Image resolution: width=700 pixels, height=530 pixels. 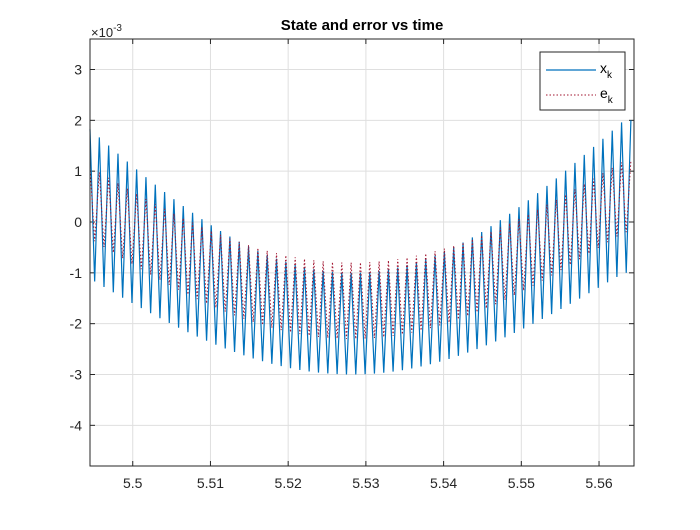 What do you see at coordinates (76, 273) in the screenshot?
I see `y-tick-label: -1` at bounding box center [76, 273].